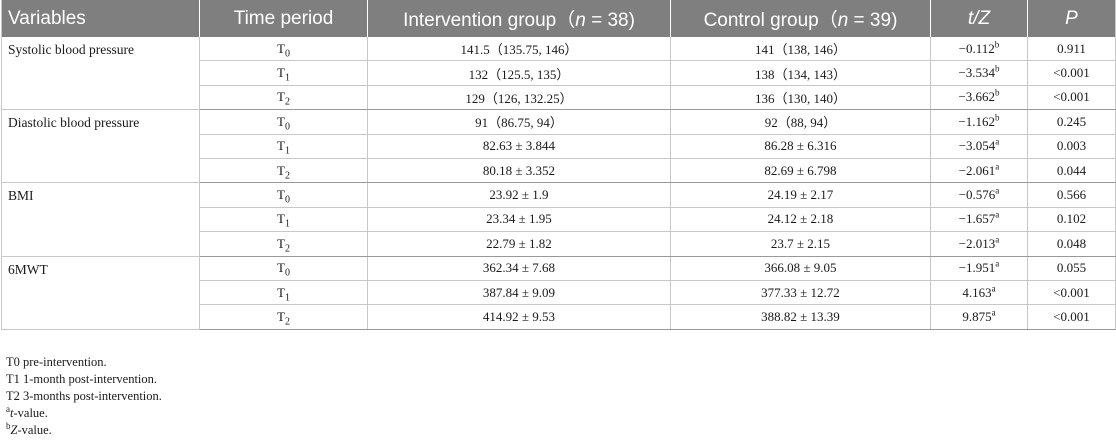 The width and height of the screenshot is (1116, 442). I want to click on footnote-t1: T1 1-month post-intervention., so click(82, 379).